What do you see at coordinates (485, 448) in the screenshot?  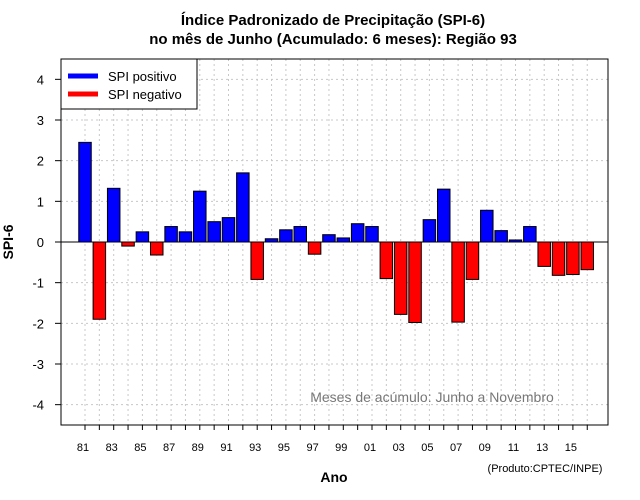 I see `x-tick-label: 09` at bounding box center [485, 448].